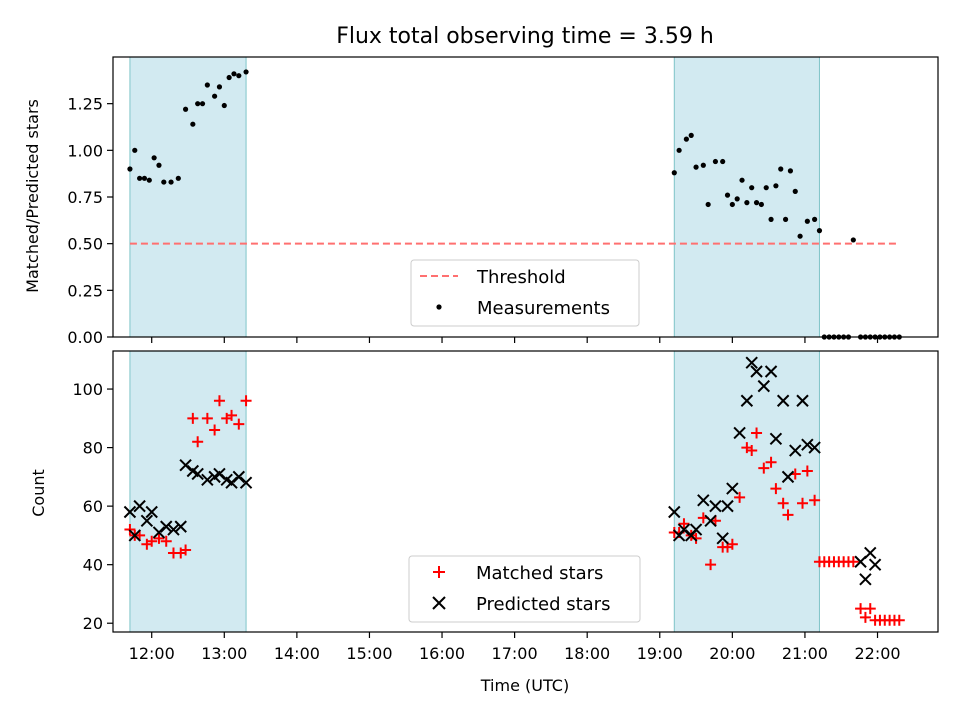 The width and height of the screenshot is (960, 720). I want to click on bottom-ytick-label: 100, so click(87, 389).